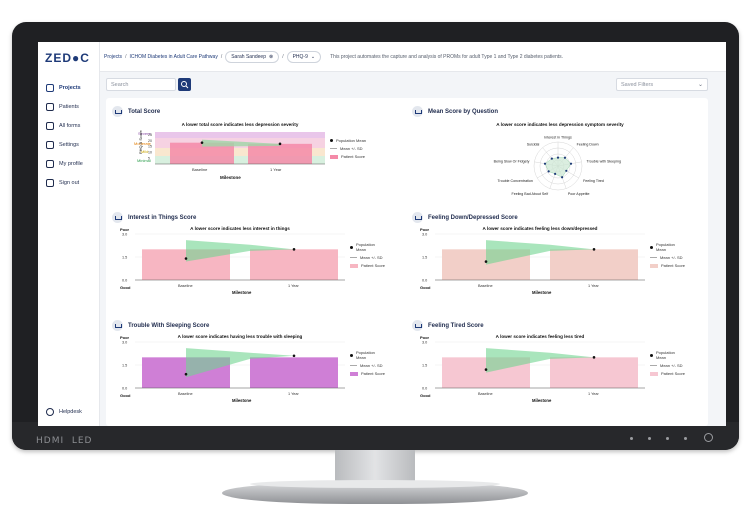  I want to click on breadcrumb-projects: Projects, so click(113, 56).